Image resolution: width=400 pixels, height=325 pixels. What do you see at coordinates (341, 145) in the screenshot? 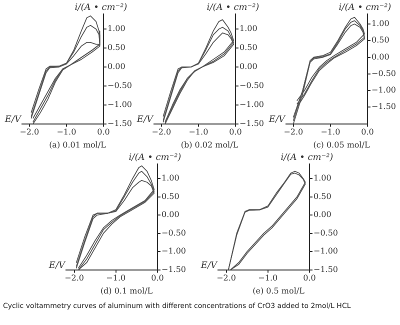
I see `text: (c) 0.05 mol/L` at bounding box center [341, 145].